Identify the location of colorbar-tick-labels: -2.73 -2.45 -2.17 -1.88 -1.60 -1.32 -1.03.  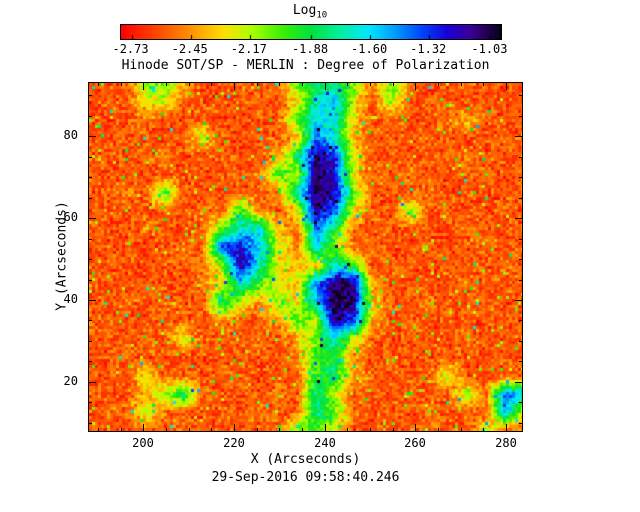
(309, 49).